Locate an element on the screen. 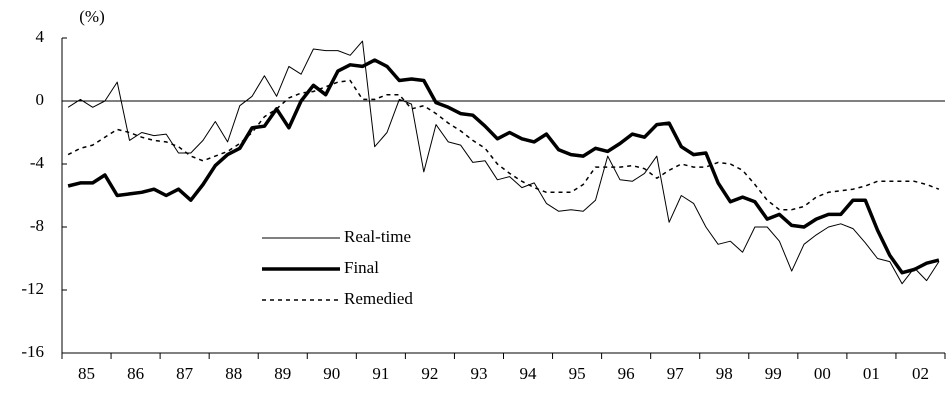 The image size is (952, 400). x-tick-label: 89 is located at coordinates (282, 373).